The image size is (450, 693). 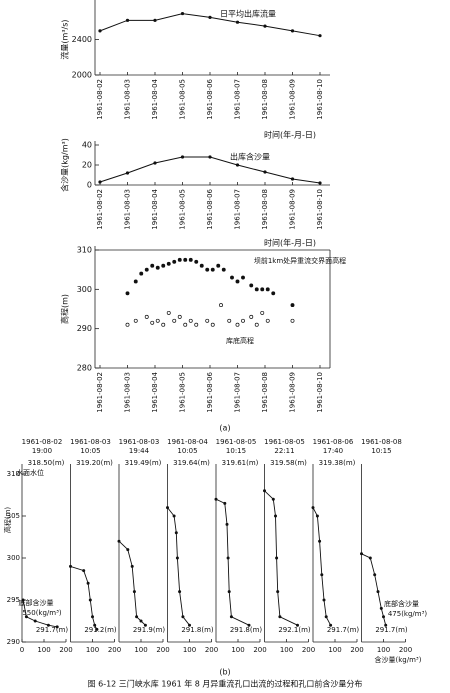 I want to click on bottom-level: 292.1(m), so click(x=294, y=630).